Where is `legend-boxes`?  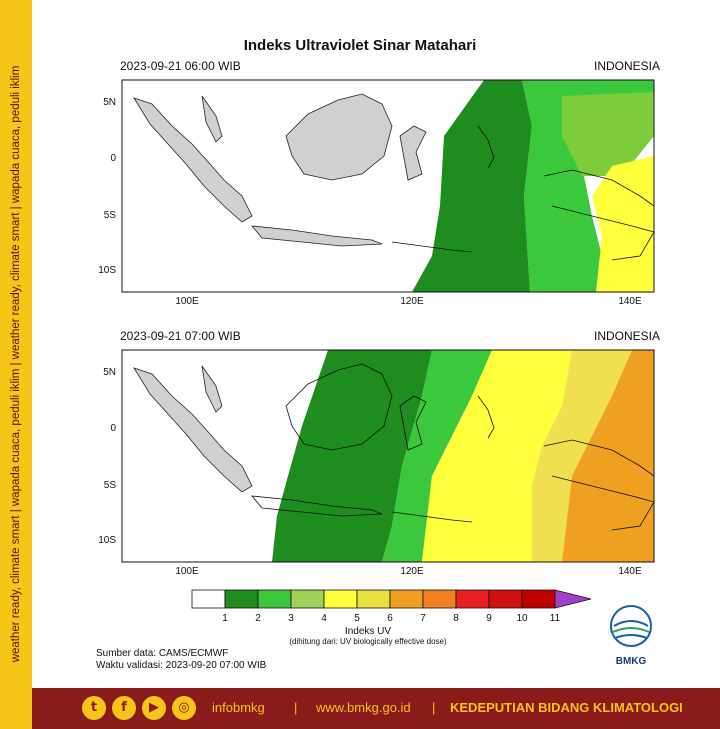 legend-boxes is located at coordinates (391, 599).